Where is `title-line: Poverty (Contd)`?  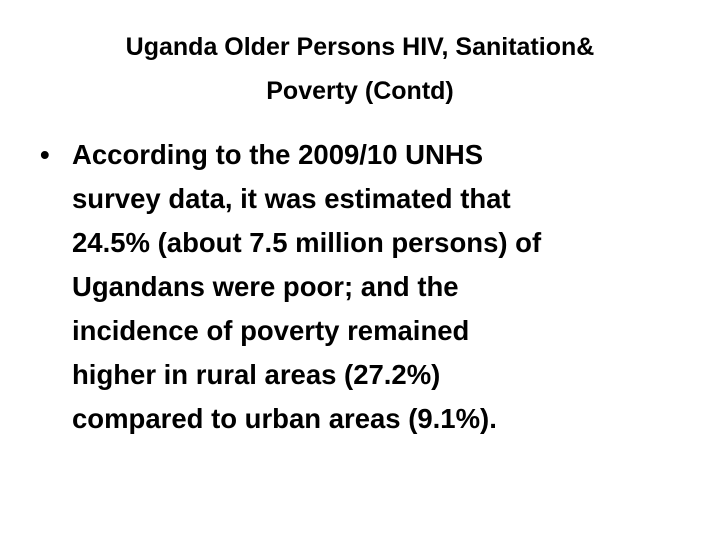
title-line: Poverty (Contd) is located at coordinates (360, 91).